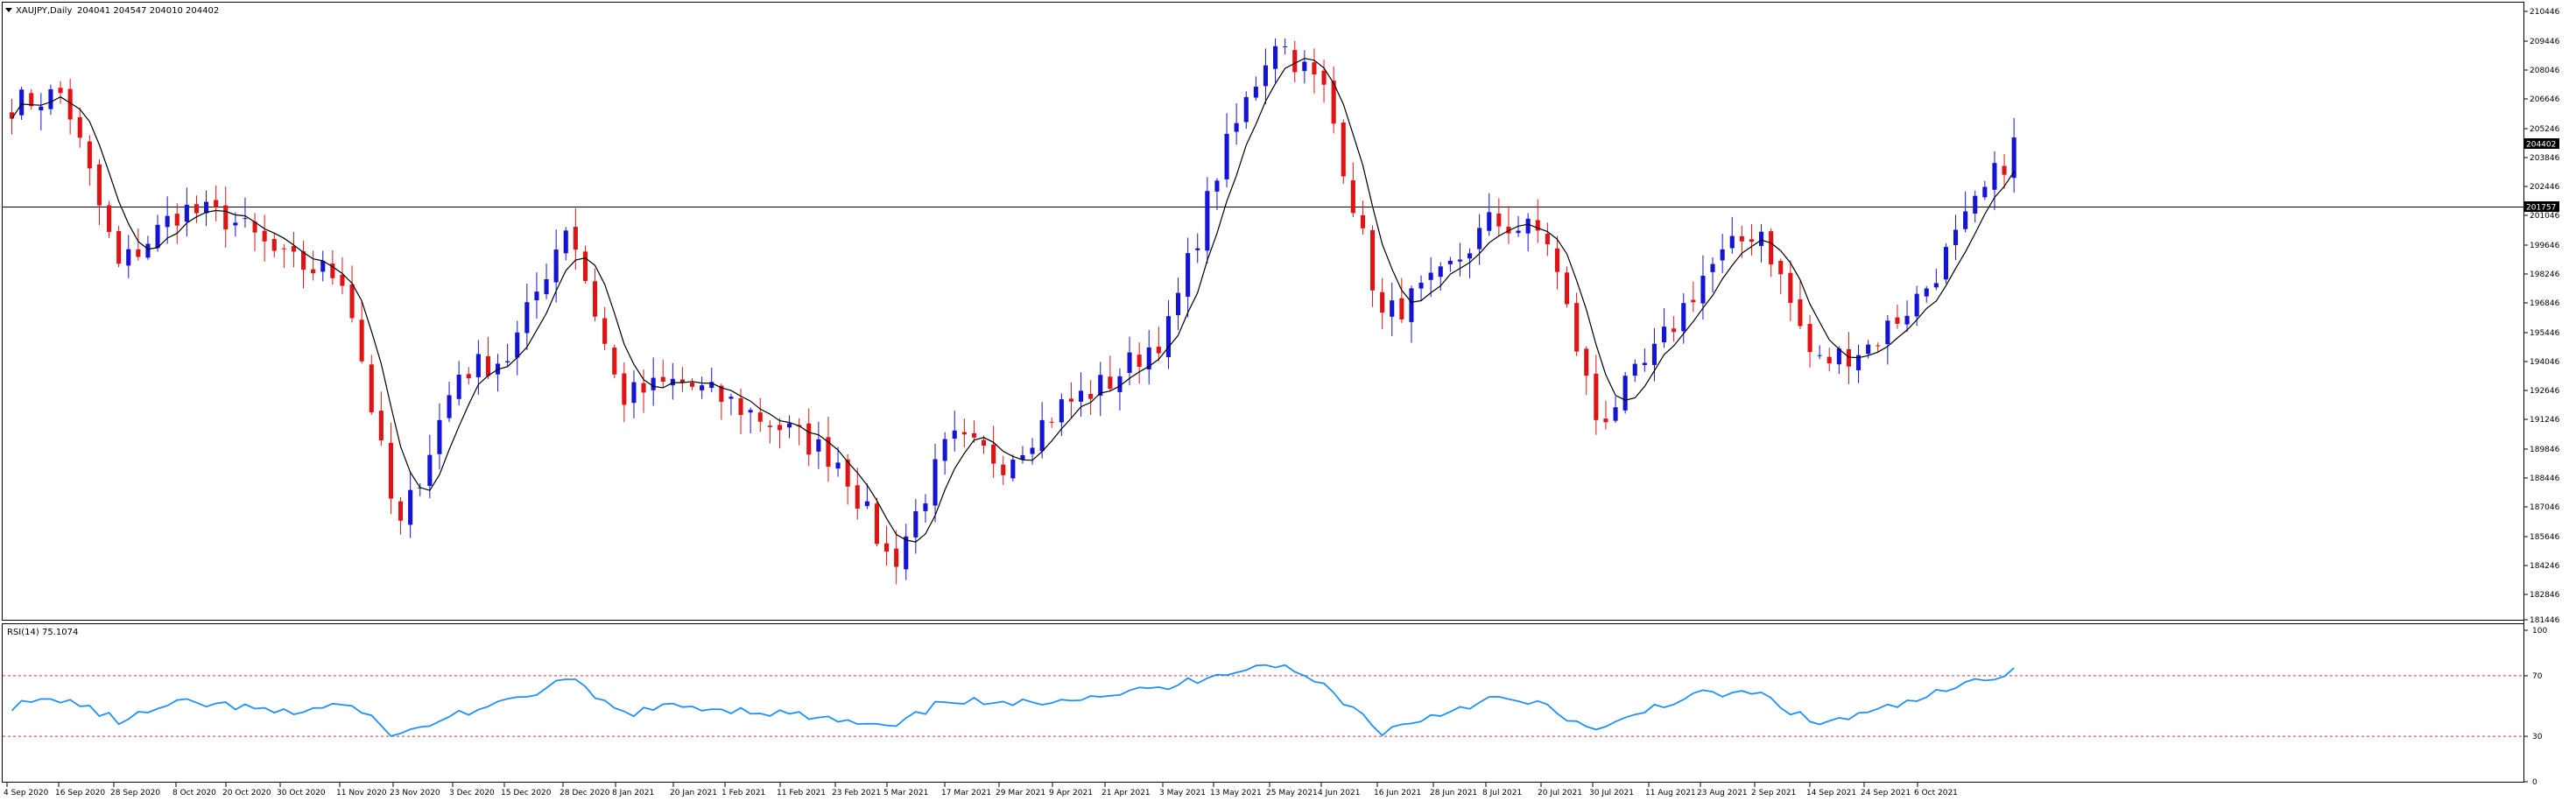 This screenshot has width=2576, height=801. I want to click on price-axis-label: 203846, so click(2545, 158).